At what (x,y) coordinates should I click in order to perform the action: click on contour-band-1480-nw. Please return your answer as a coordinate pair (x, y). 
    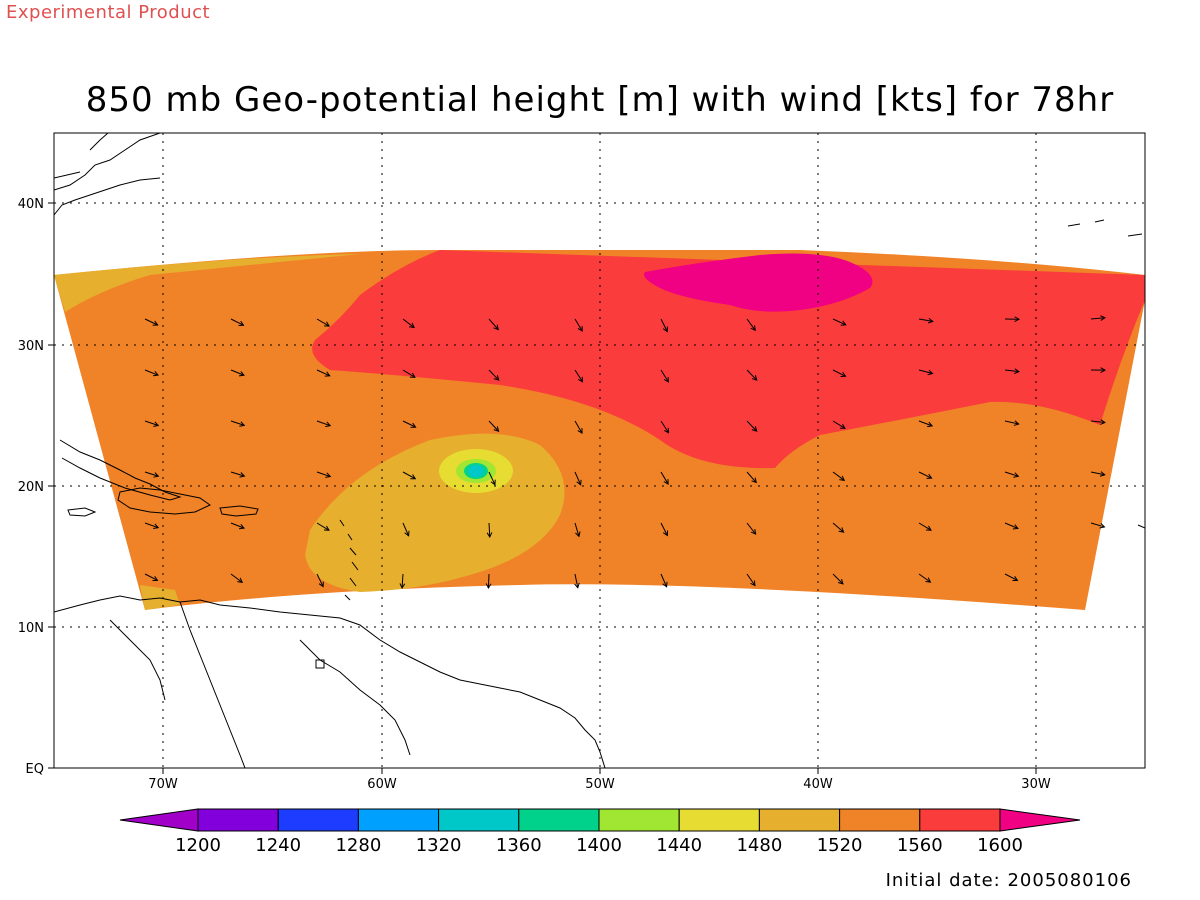
    Looking at the image, I should click on (207, 283).